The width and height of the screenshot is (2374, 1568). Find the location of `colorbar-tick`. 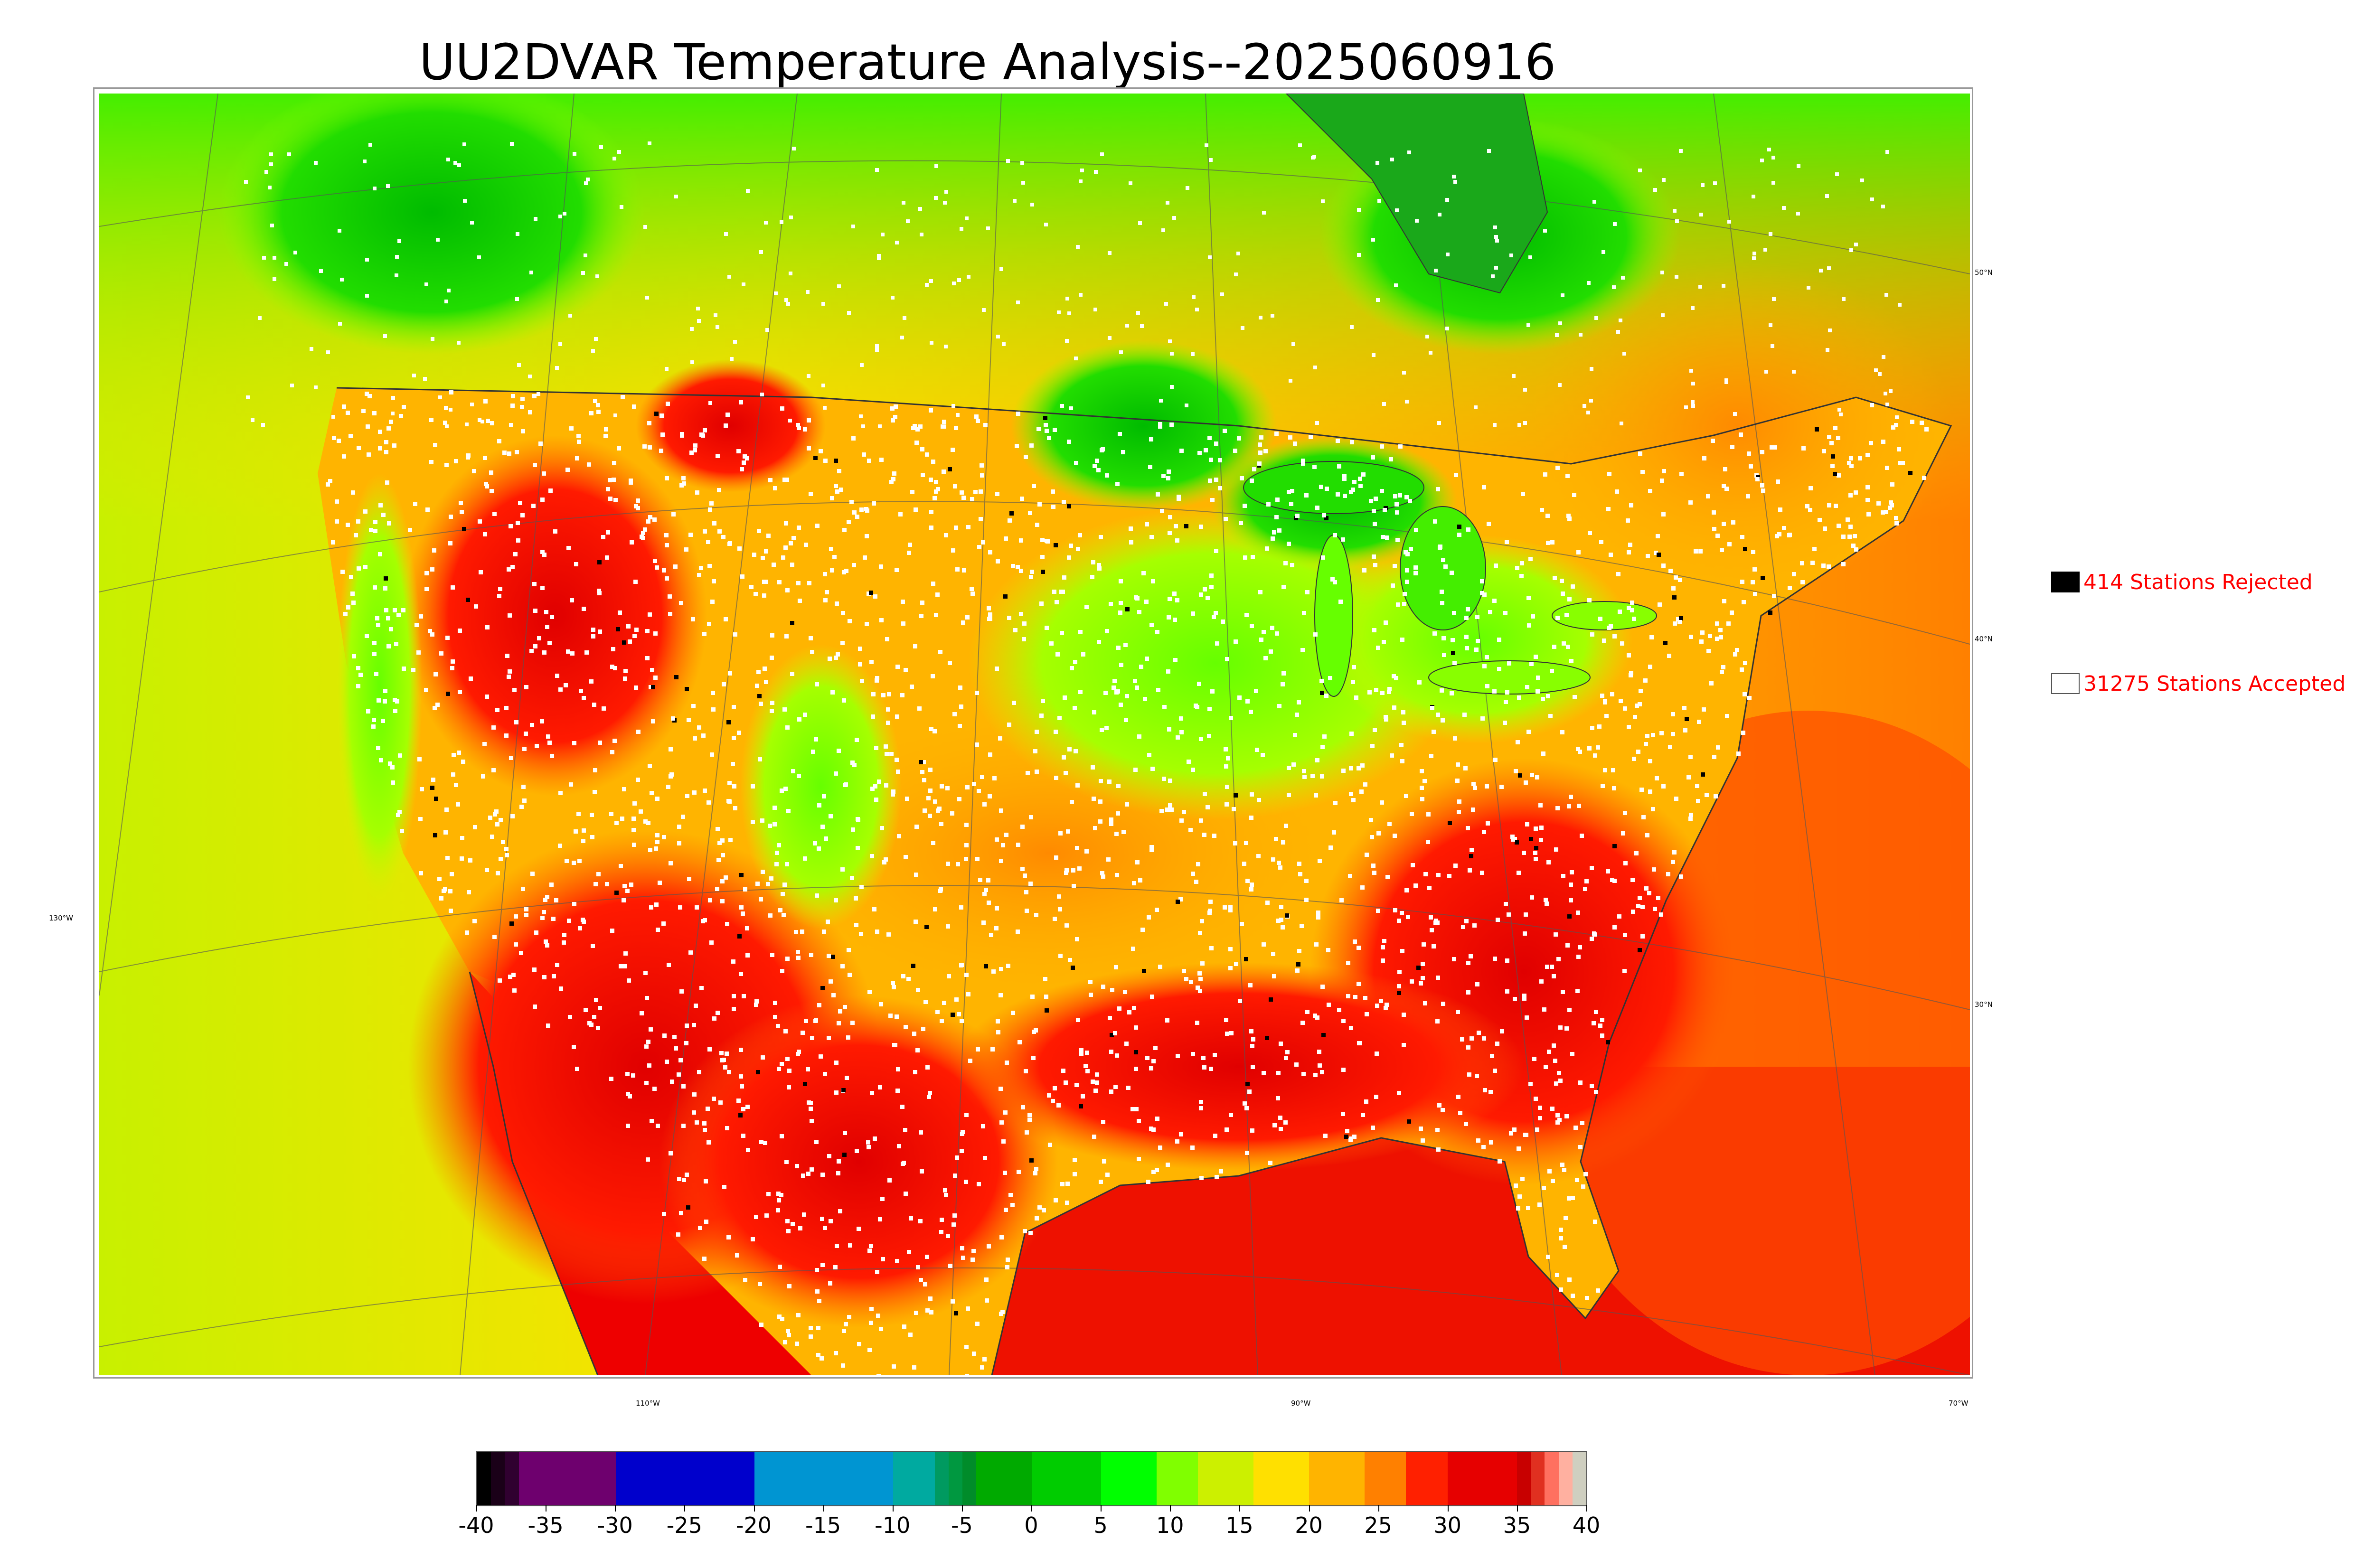

colorbar-tick is located at coordinates (1586, 1508).